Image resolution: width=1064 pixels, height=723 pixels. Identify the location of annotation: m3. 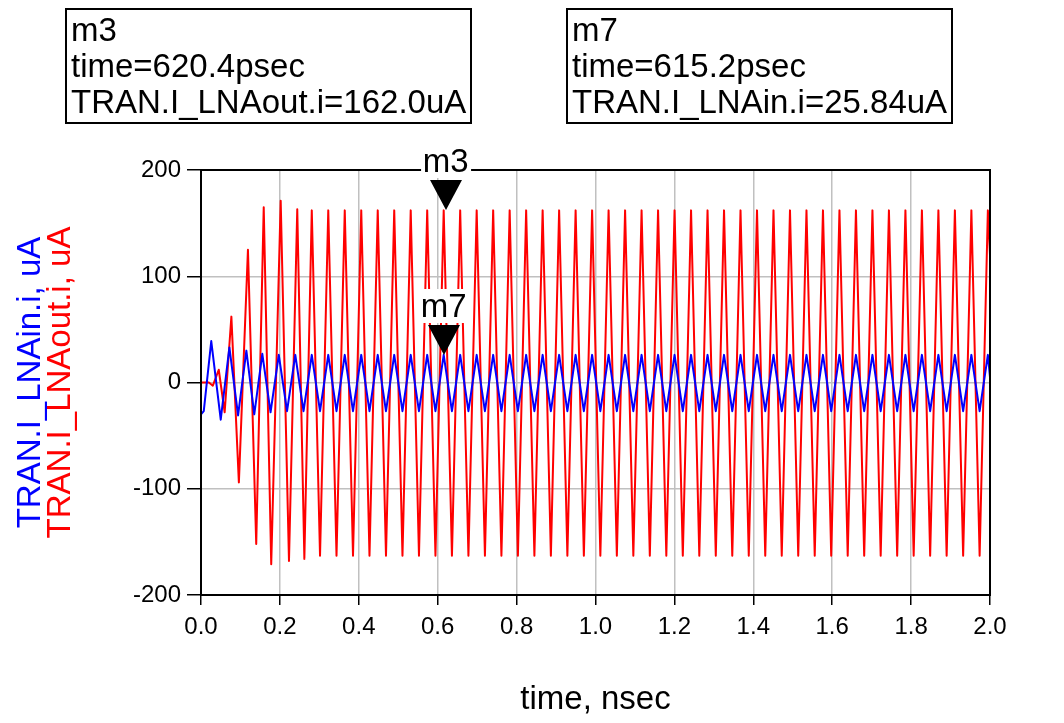
(445, 161).